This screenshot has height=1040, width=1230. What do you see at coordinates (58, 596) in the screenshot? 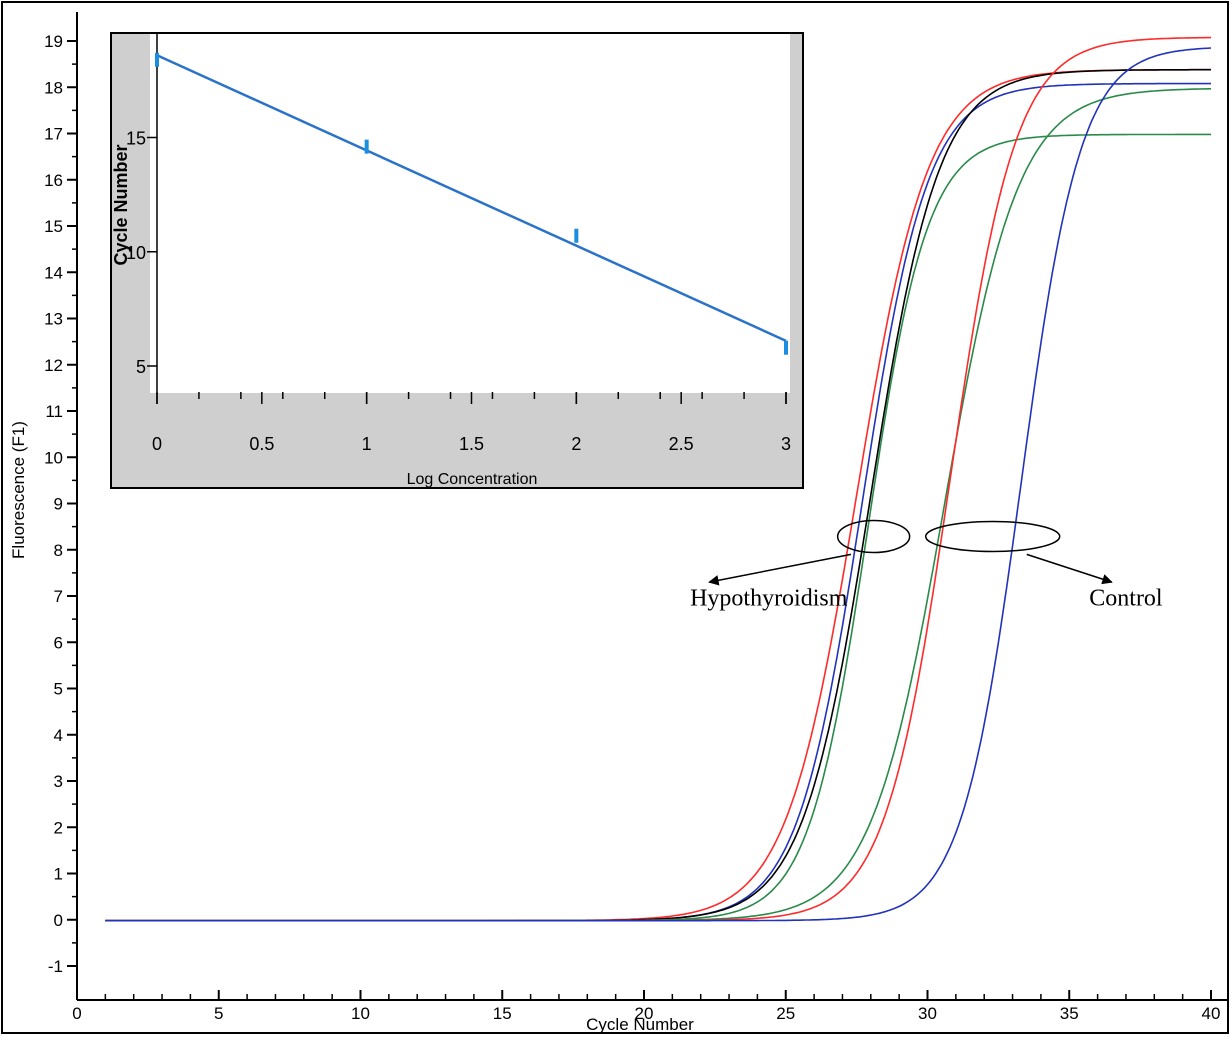
I see `y-tick-label: 7` at bounding box center [58, 596].